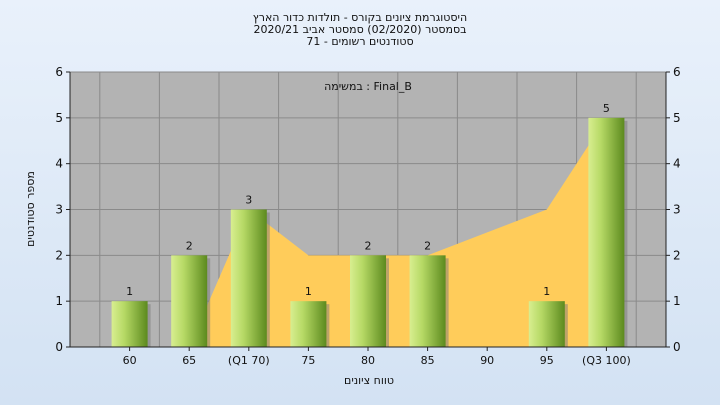  What do you see at coordinates (377, 360) in the screenshot?
I see `x-tick-labels: 60 65 (Q1 70) 75 80 85 90 95 (Q3 100)` at bounding box center [377, 360].